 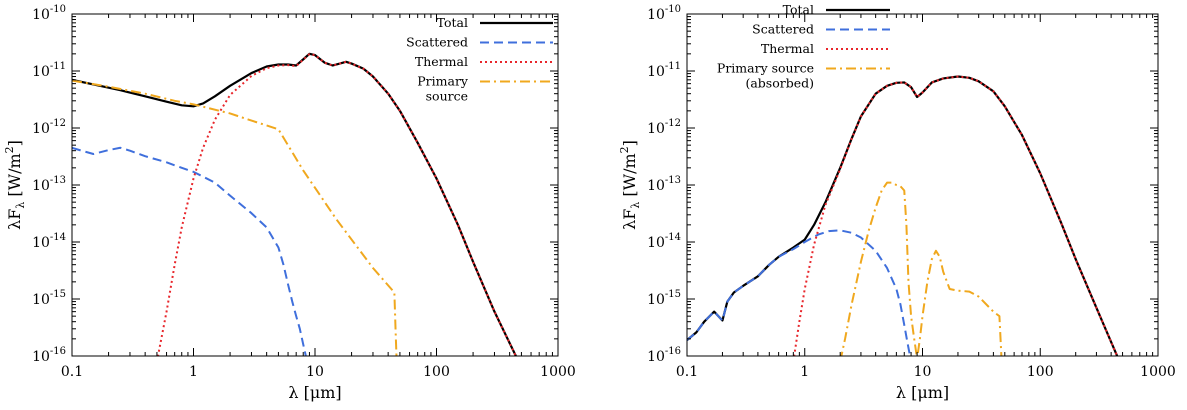 I want to click on legend-label: Primary, so click(x=443, y=81).